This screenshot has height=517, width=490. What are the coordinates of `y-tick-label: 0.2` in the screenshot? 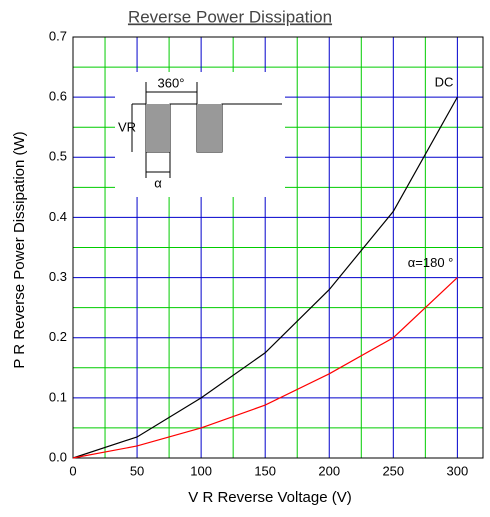 It's located at (58, 336).